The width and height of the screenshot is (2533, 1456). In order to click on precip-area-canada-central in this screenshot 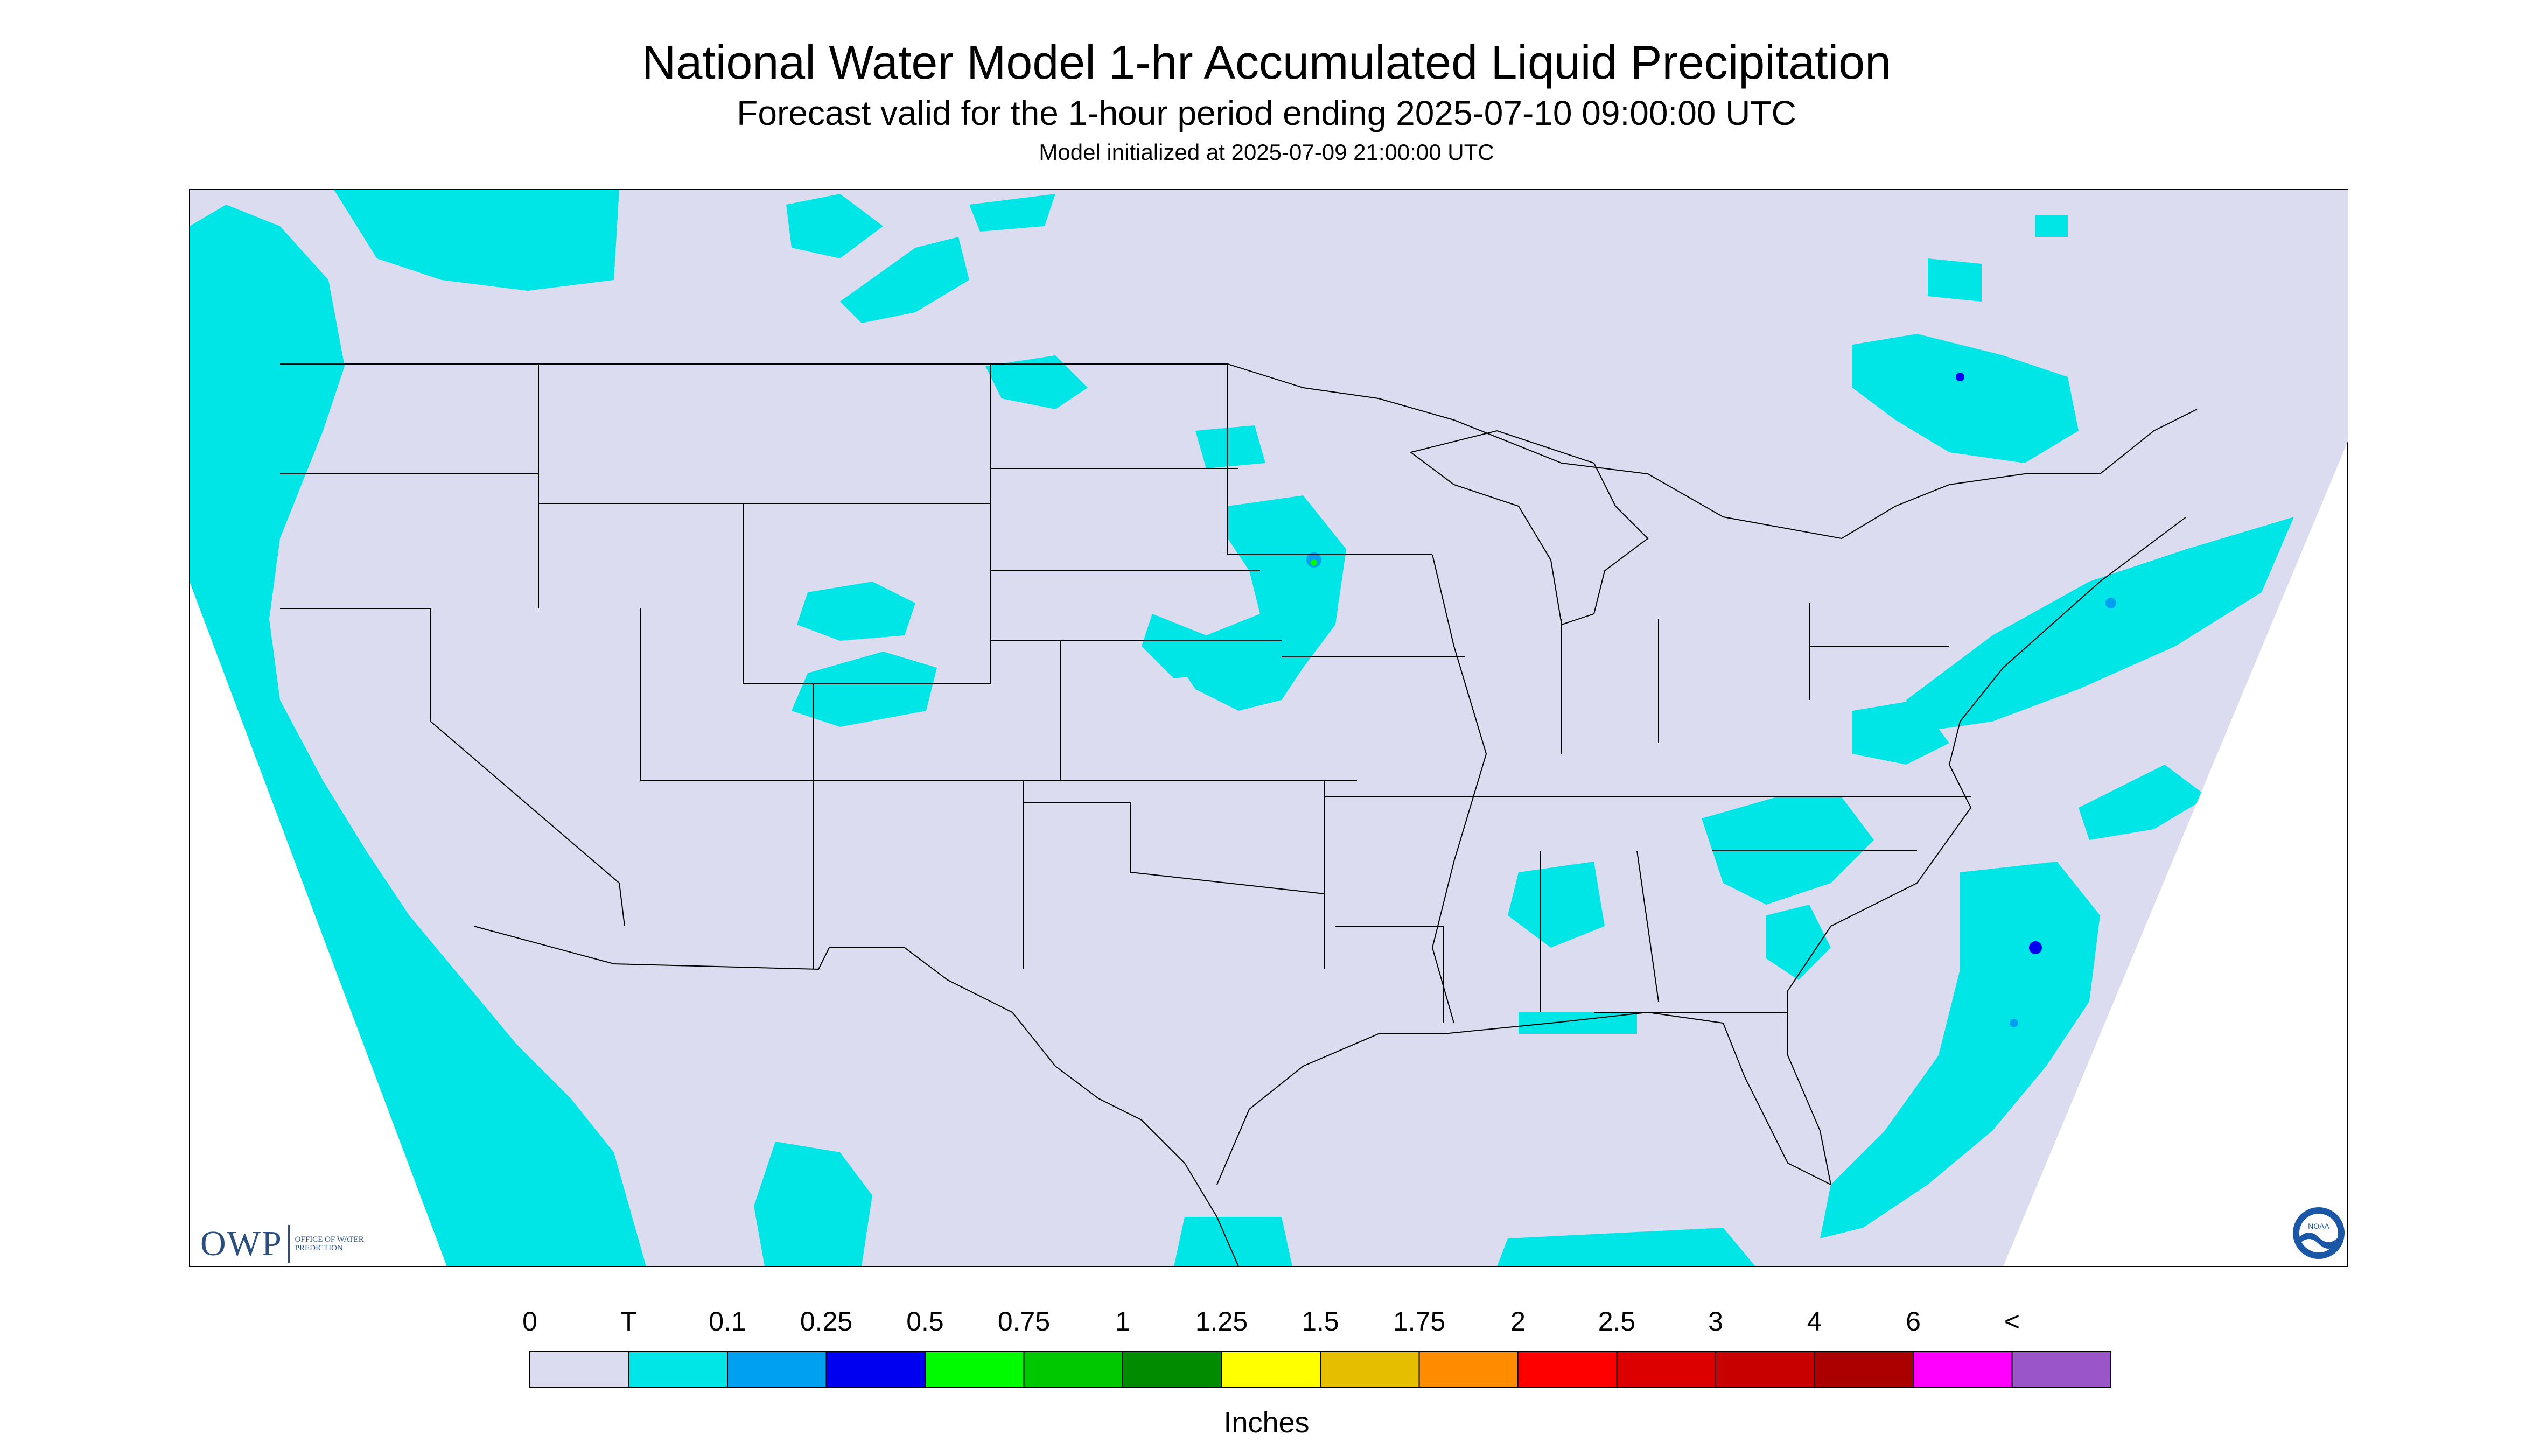, I will do `click(834, 226)`.